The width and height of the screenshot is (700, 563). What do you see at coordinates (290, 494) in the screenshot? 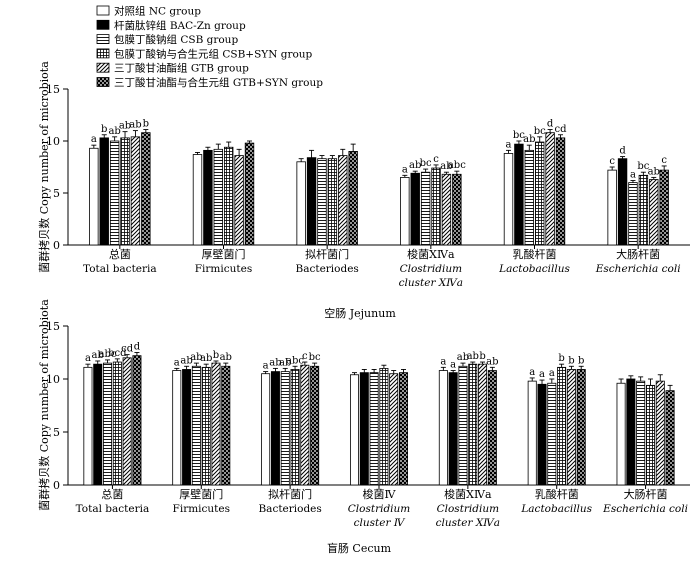
I see `category-label-cn: 拟杆菌门` at bounding box center [290, 494].